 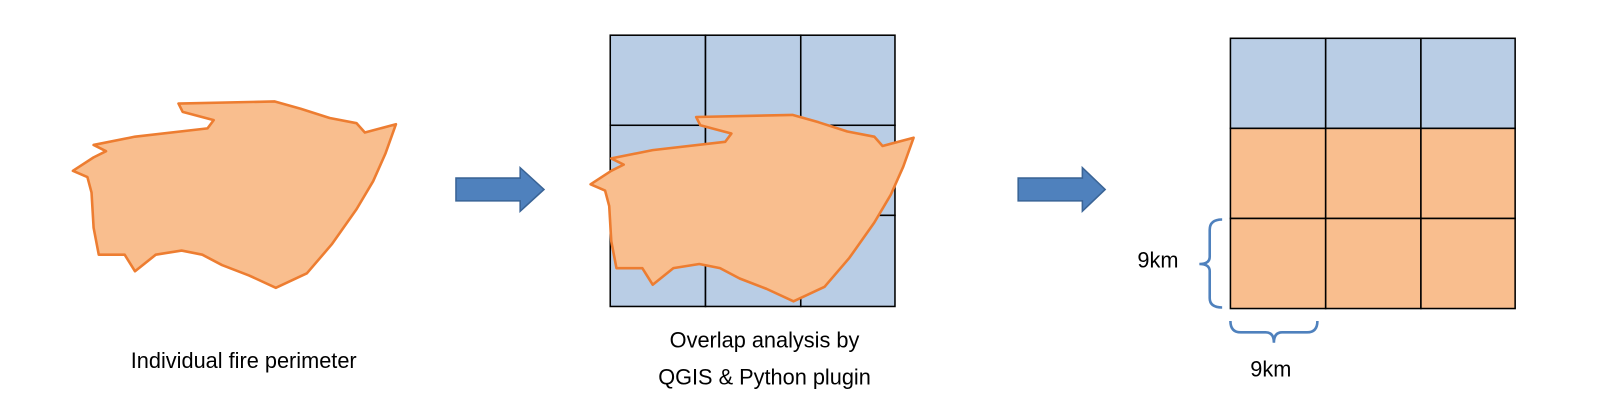 I want to click on caption: QGIS & Python plugin, so click(x=764, y=377).